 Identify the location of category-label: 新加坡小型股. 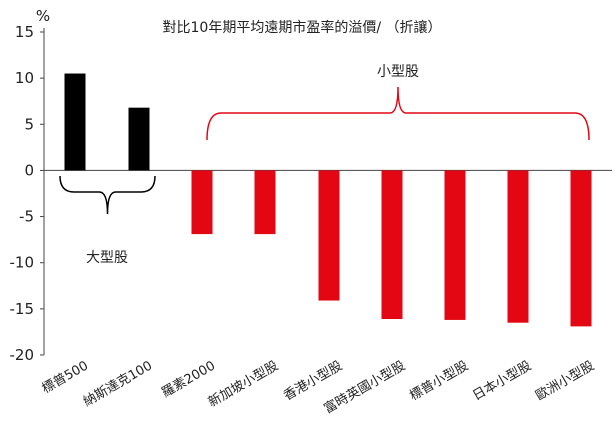
(243, 384).